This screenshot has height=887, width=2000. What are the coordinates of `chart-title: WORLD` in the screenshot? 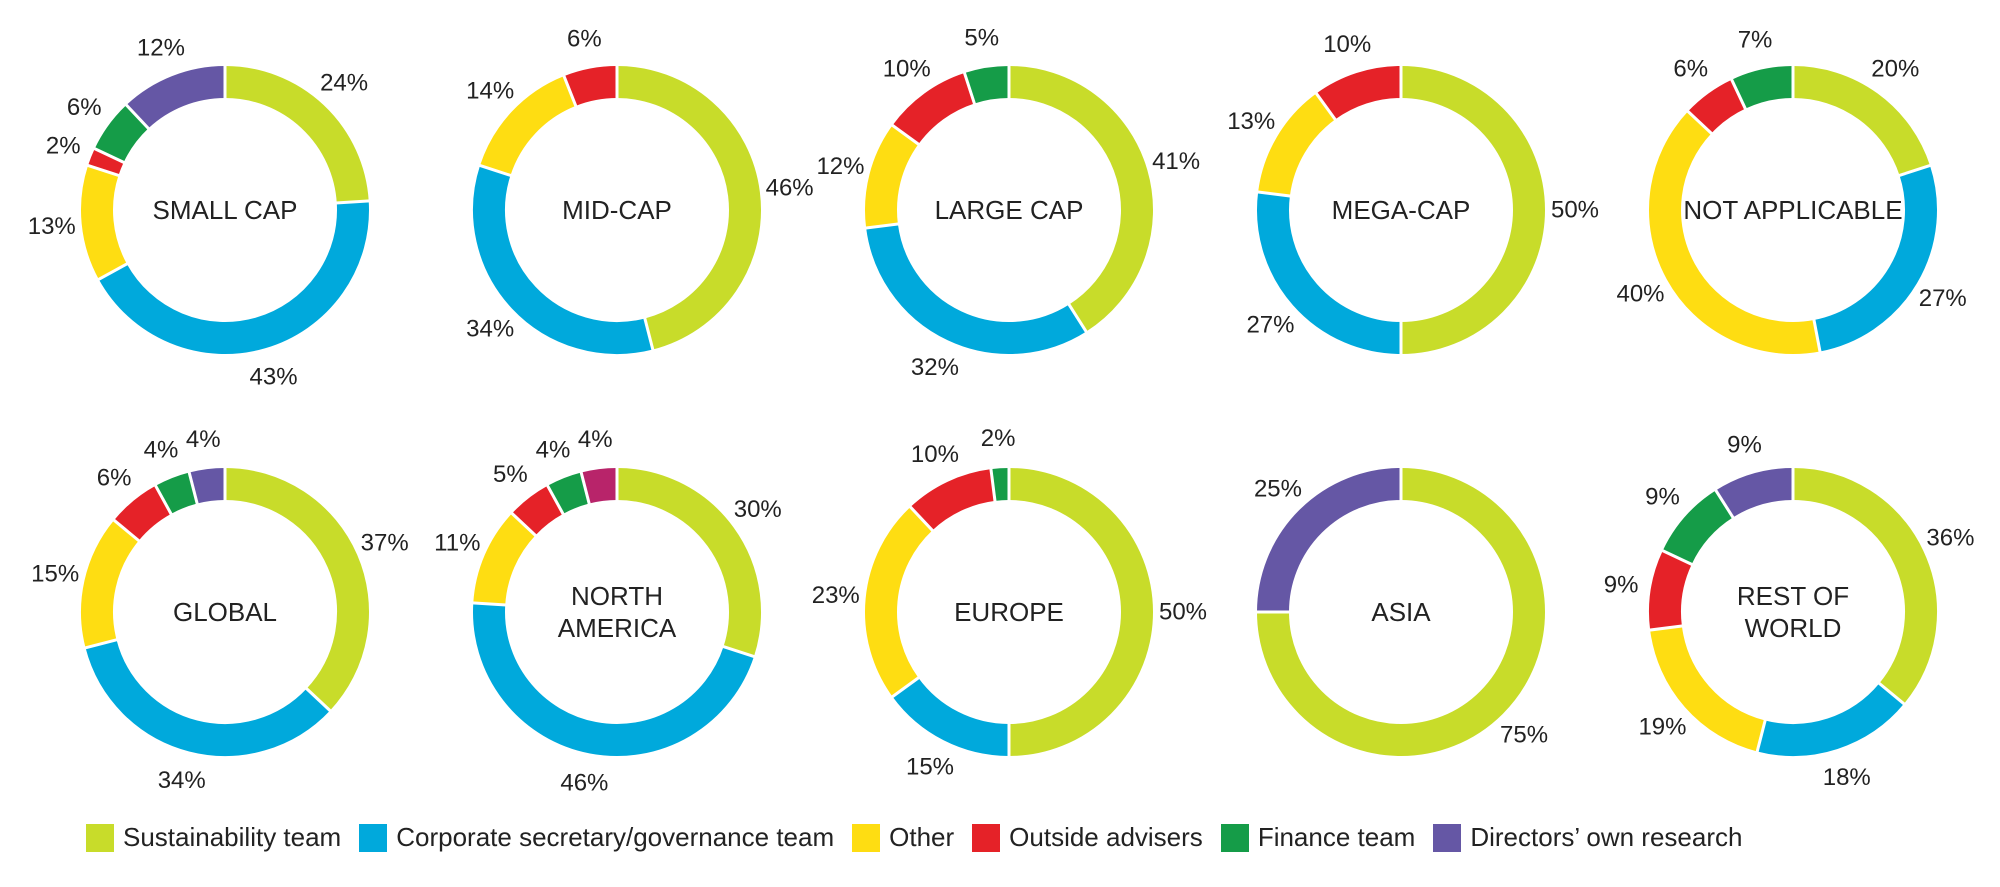 It's located at (1793, 628).